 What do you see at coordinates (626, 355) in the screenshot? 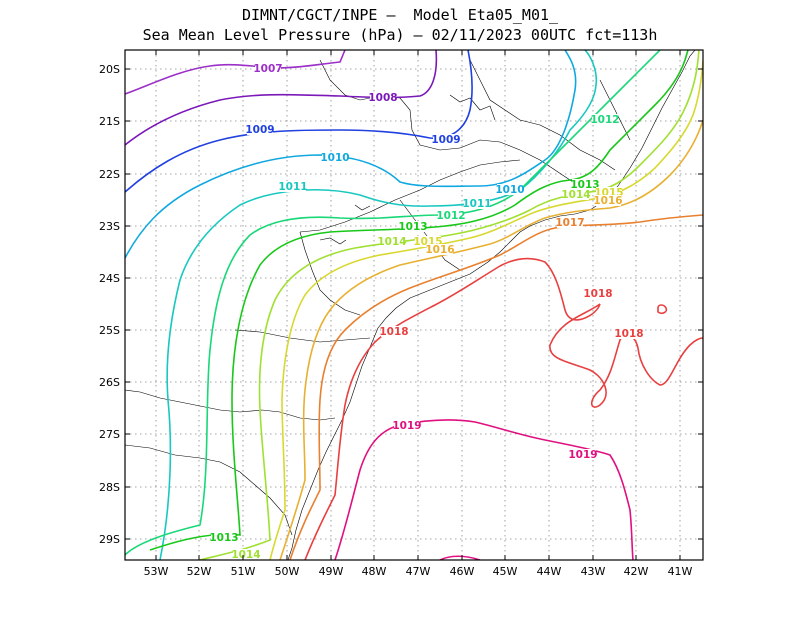
I see `isobar-1018-trough` at bounding box center [626, 355].